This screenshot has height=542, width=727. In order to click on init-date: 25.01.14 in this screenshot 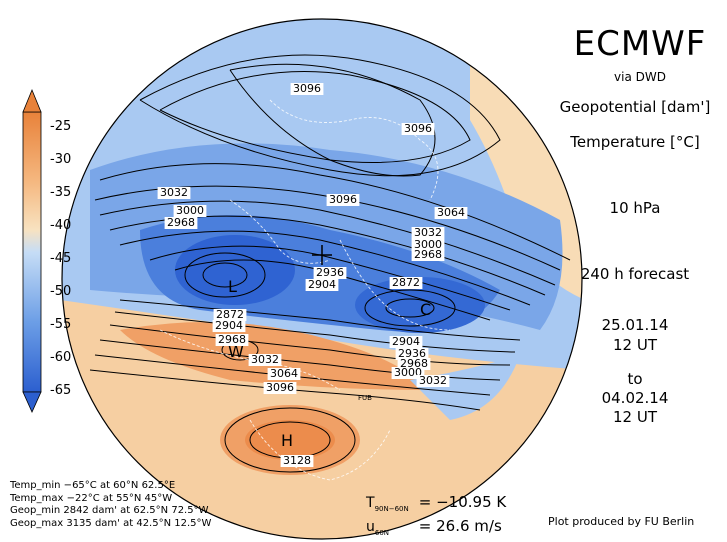, I will do `click(635, 325)`.